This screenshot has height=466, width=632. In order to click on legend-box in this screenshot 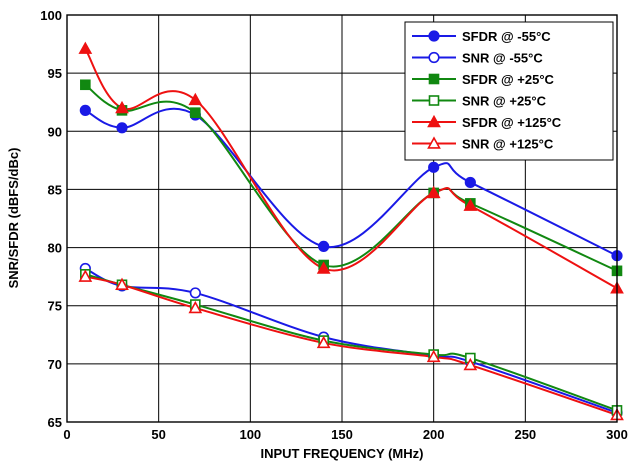, I will do `click(509, 91)`.